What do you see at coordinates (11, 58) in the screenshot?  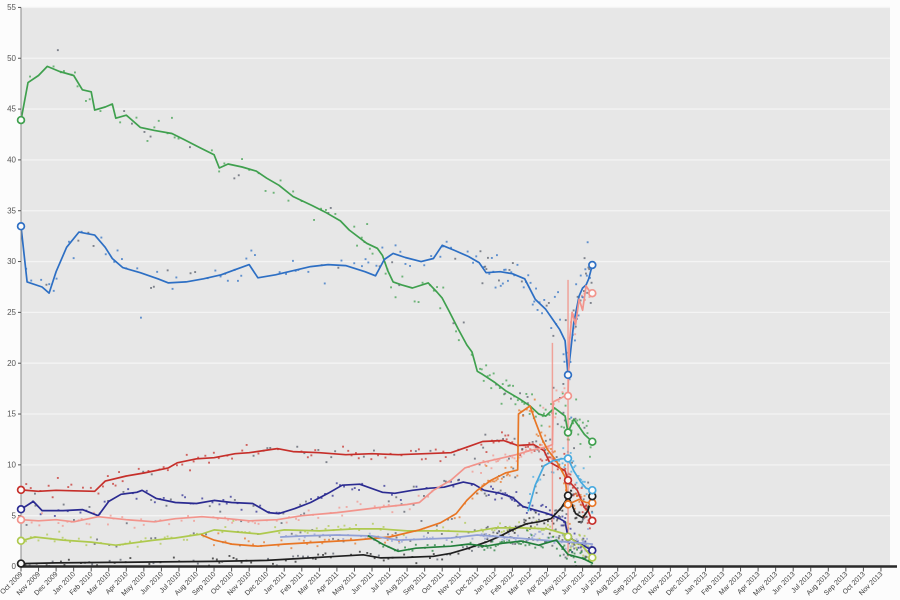 I see `y-tick-label: 50` at bounding box center [11, 58].